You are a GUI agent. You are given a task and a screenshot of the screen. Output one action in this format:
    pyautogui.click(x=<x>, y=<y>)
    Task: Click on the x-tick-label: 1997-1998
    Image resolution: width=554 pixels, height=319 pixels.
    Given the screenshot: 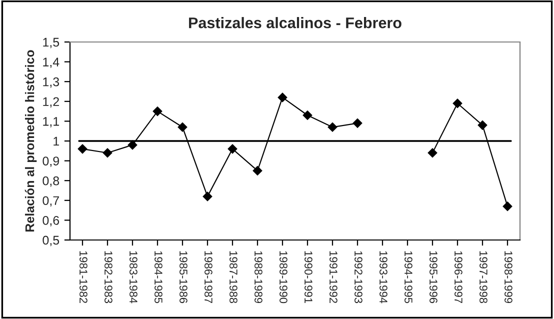 What is the action you would take?
    pyautogui.click(x=484, y=277)
    